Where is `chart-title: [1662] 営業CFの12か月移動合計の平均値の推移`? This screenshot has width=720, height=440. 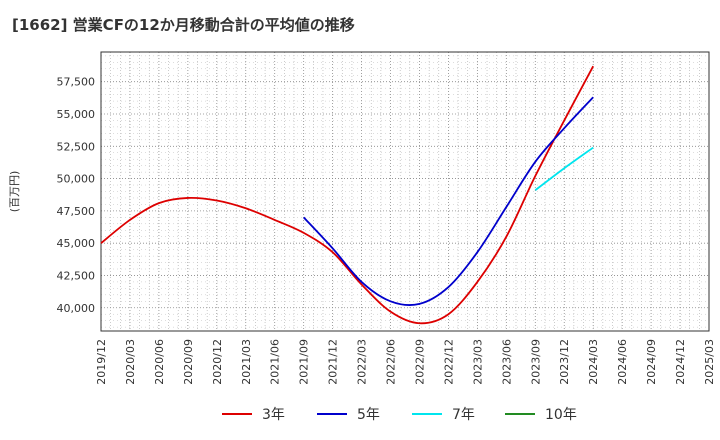 chart-title: [1662] 営業CFの12か月移動合計の平均値の推移 is located at coordinates (183, 25).